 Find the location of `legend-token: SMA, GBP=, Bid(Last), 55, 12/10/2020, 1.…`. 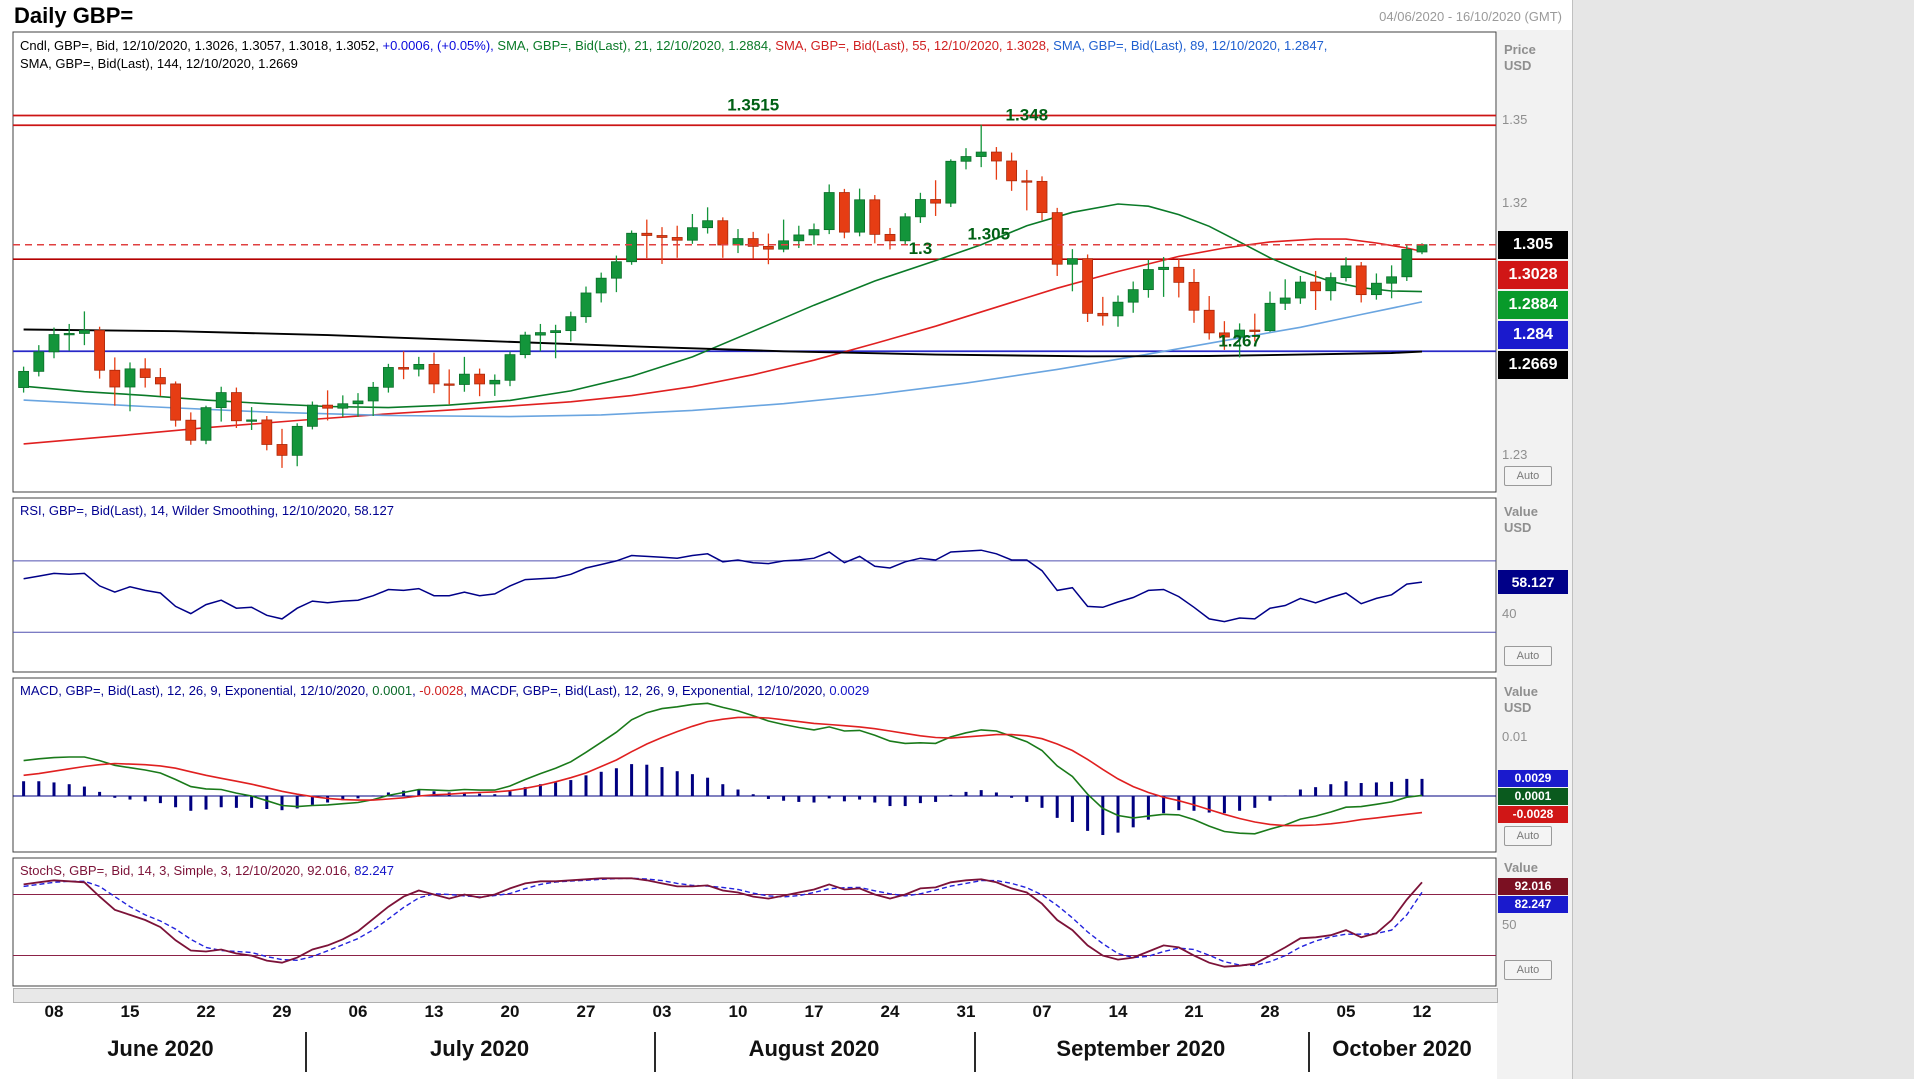

legend-token: SMA, GBP=, Bid(Last), 55, 12/10/2020, 1.… is located at coordinates (914, 45).